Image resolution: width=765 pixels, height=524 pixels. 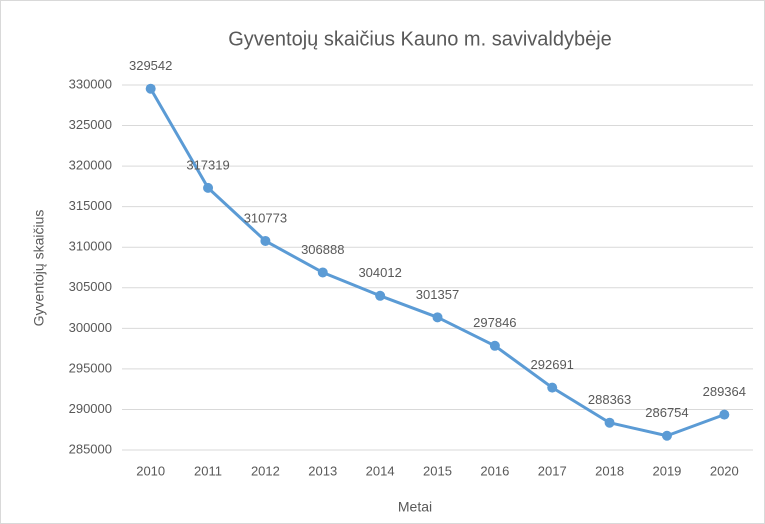 I want to click on x-tick-label: 2016, so click(x=494, y=470).